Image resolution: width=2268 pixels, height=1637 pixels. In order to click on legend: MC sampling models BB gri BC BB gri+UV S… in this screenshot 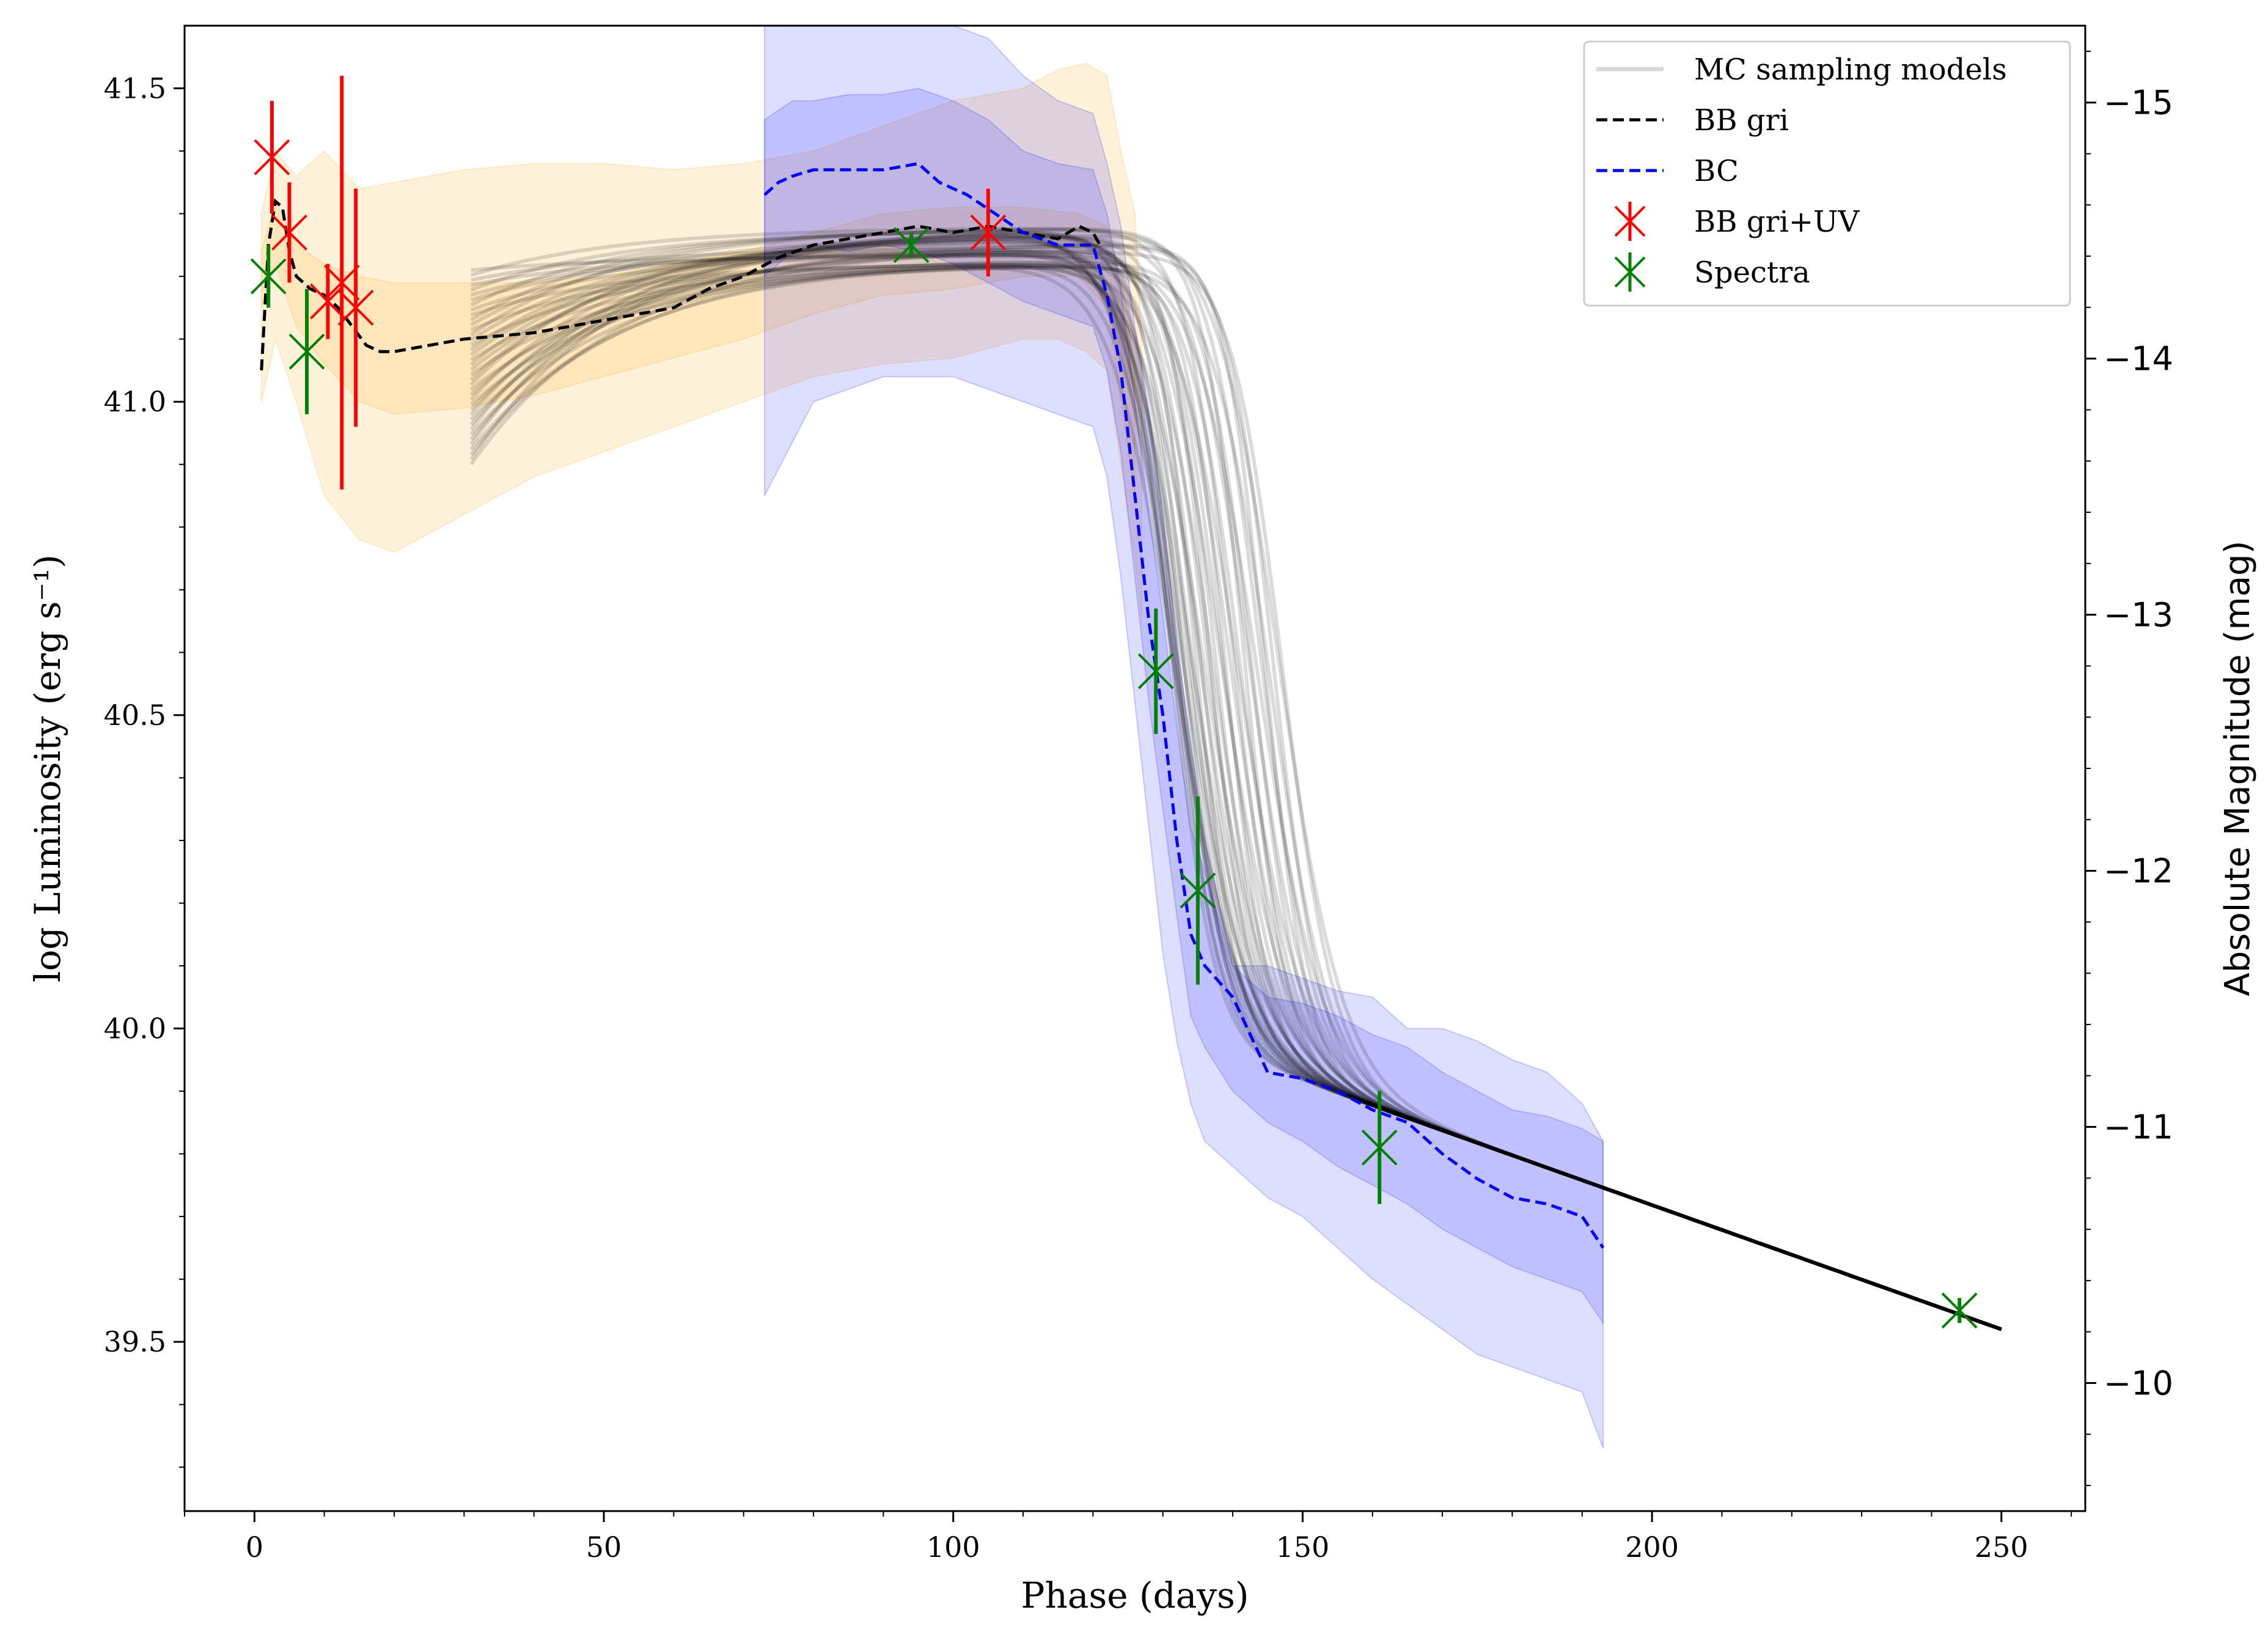, I will do `click(1827, 173)`.